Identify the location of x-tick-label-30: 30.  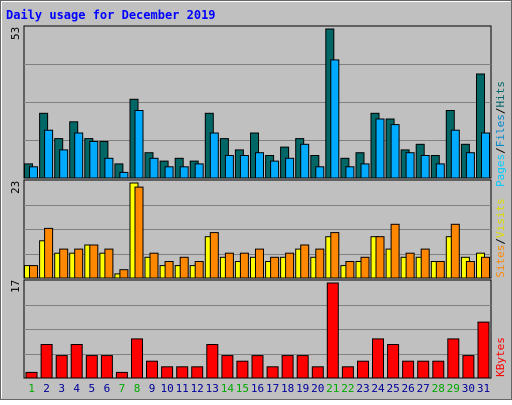
(468, 388).